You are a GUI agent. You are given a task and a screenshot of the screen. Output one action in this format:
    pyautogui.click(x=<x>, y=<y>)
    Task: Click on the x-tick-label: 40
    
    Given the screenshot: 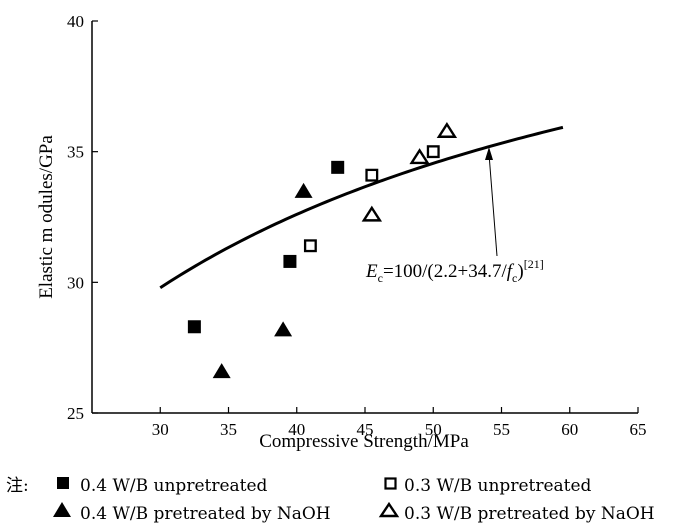 What is the action you would take?
    pyautogui.click(x=296, y=429)
    